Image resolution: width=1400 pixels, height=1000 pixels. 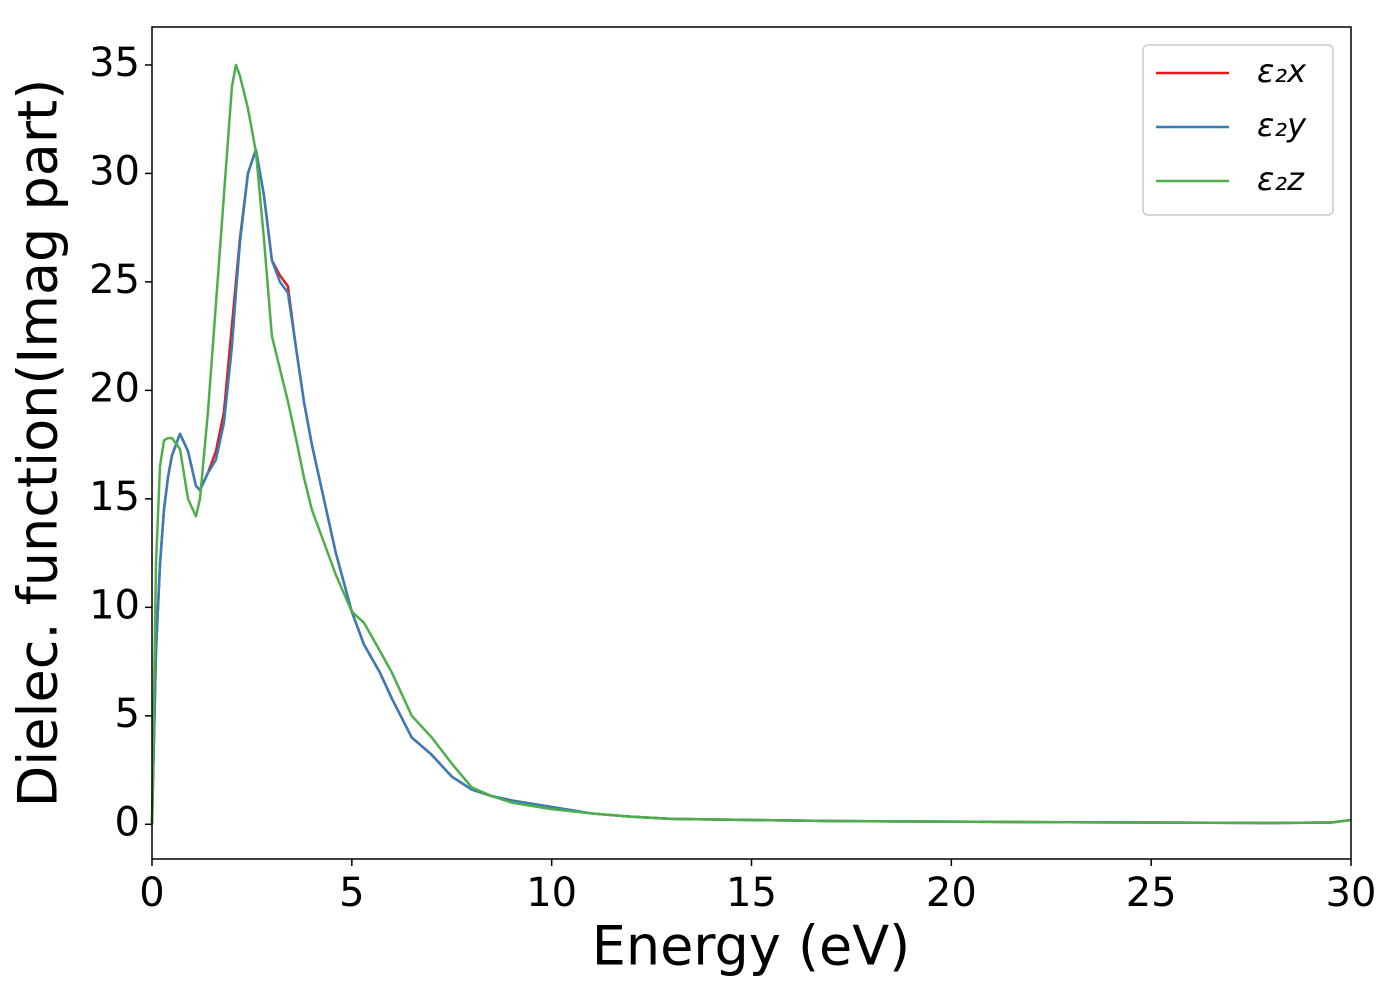 I want to click on y-tick-label: 0, so click(x=127, y=822).